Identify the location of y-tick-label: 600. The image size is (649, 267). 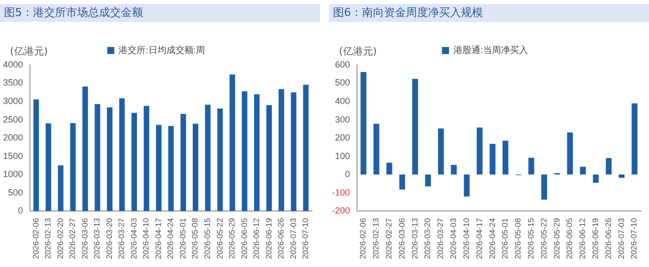
(342, 64).